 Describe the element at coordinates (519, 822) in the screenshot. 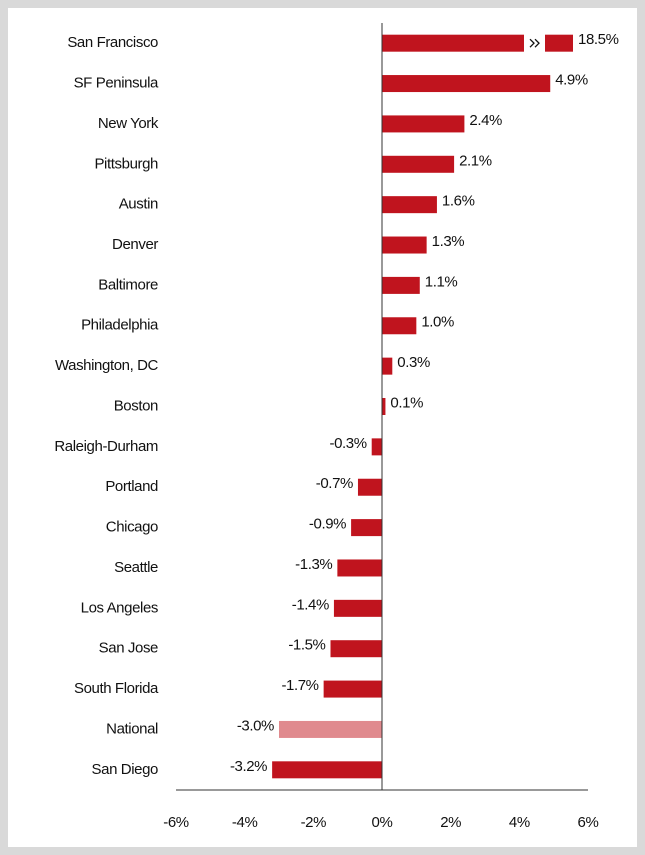

I see `x-tick-label: 4%` at that location.